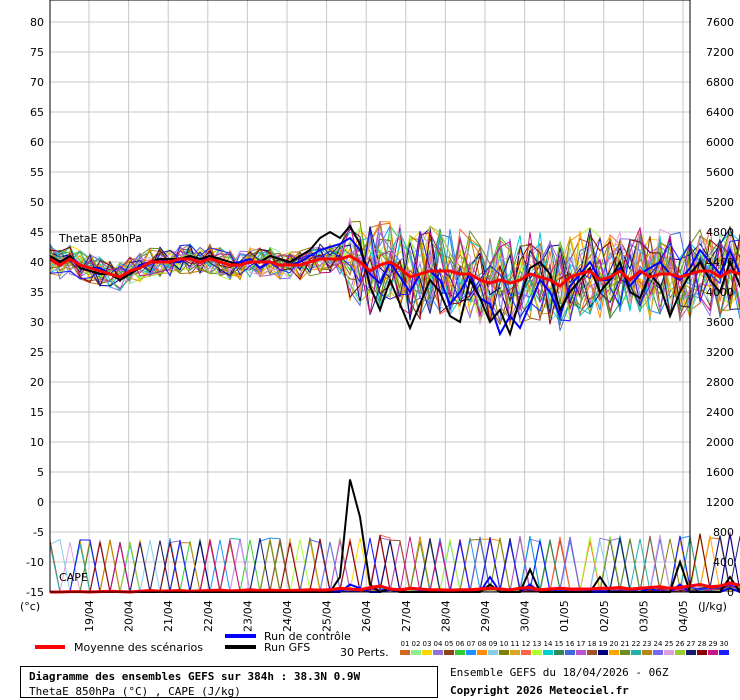 Image resolution: width=740 pixels, height=700 pixels. I want to click on pert-legend-number: 14, so click(548, 644).